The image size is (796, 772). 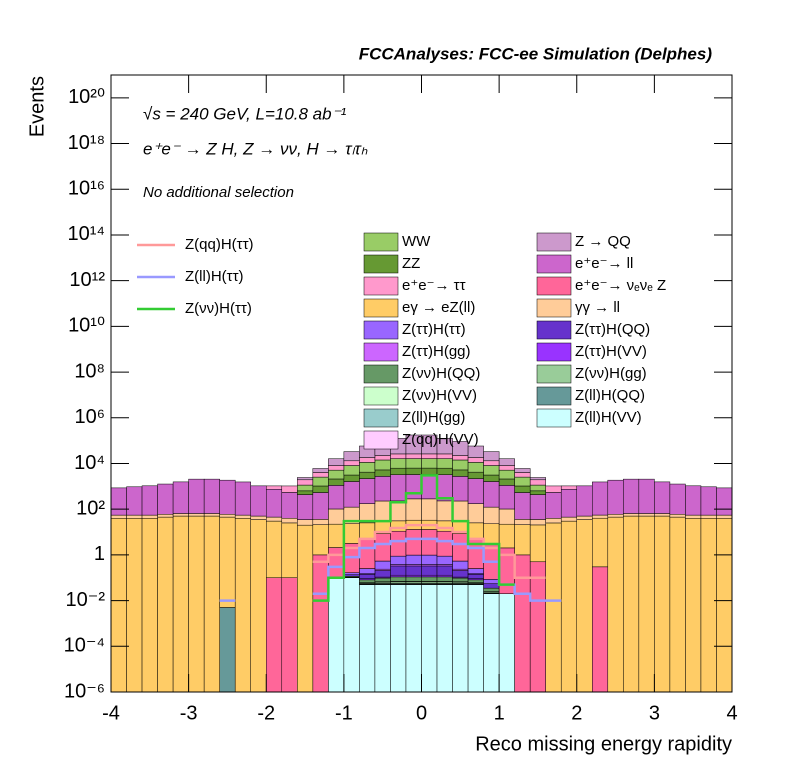 What do you see at coordinates (612, 329) in the screenshot?
I see `legend-label: Z(ττ)H(QQ)` at bounding box center [612, 329].